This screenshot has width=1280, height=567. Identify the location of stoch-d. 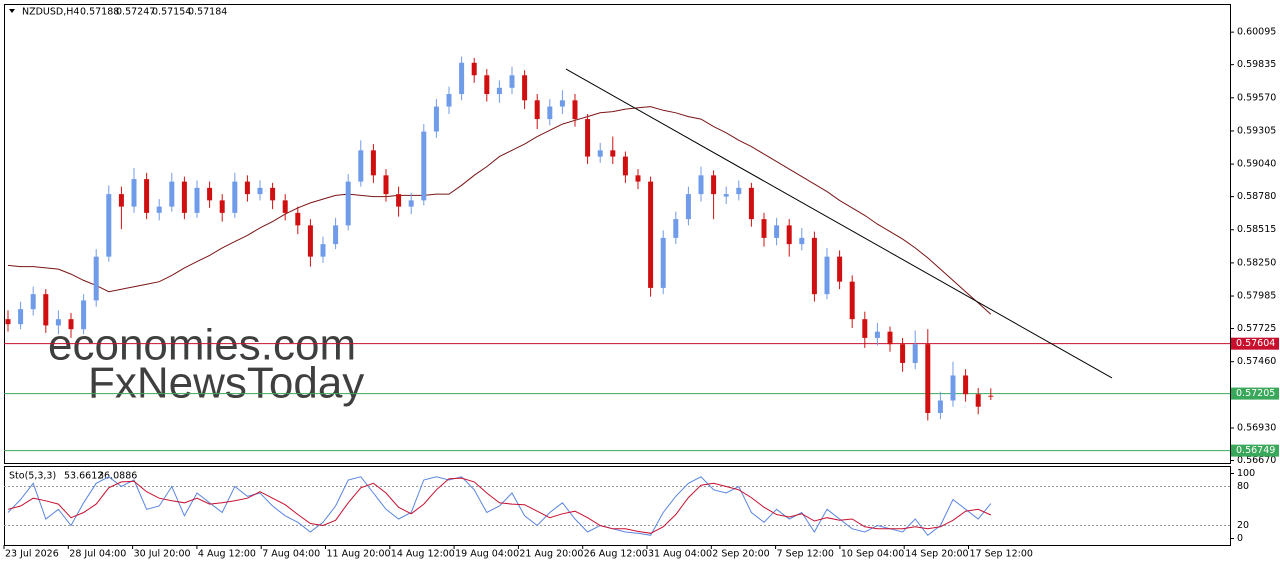
(499, 505).